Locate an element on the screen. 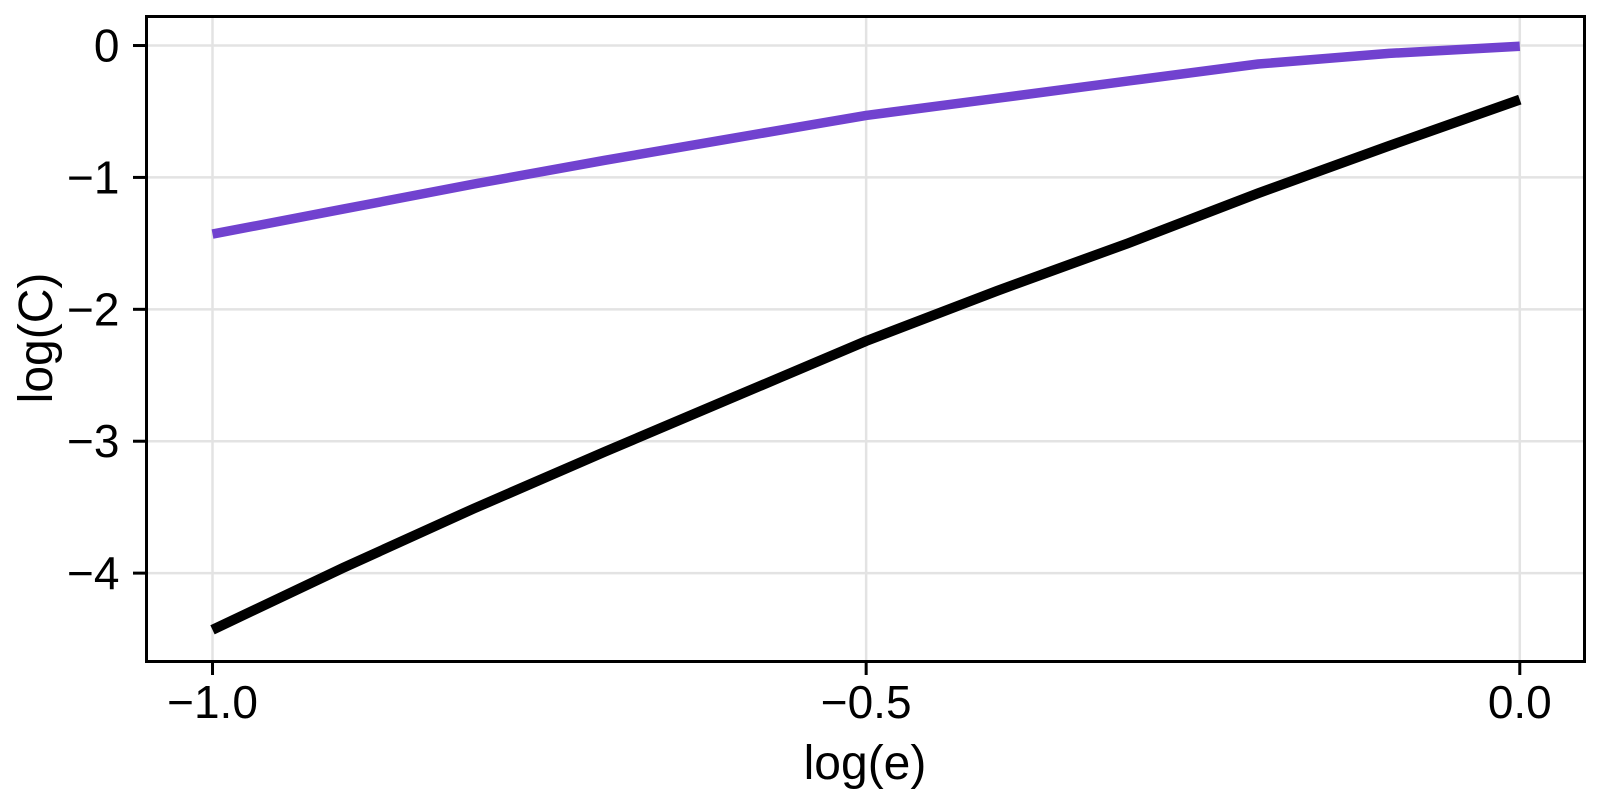 The width and height of the screenshot is (1600, 800). y-tick-label: −3 is located at coordinates (93, 441).